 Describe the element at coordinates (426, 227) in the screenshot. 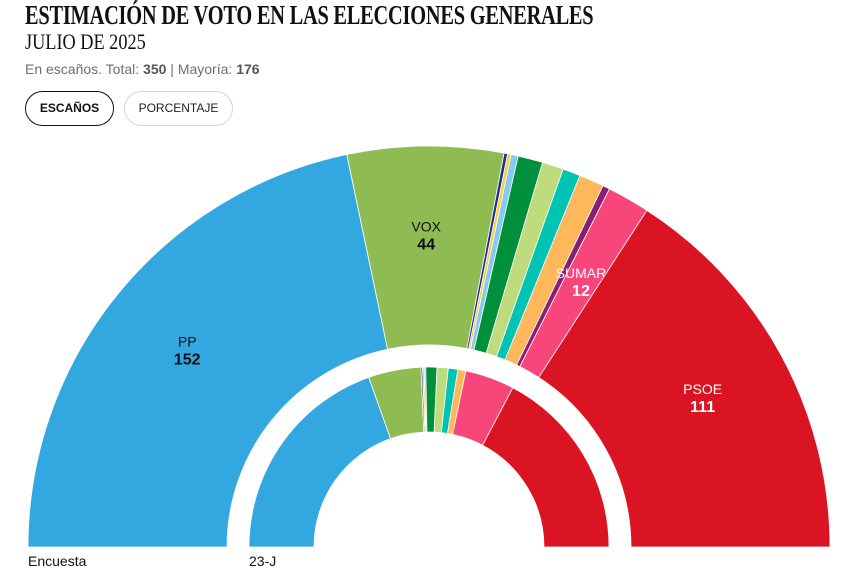

I see `segment-label-vox: VOX` at that location.